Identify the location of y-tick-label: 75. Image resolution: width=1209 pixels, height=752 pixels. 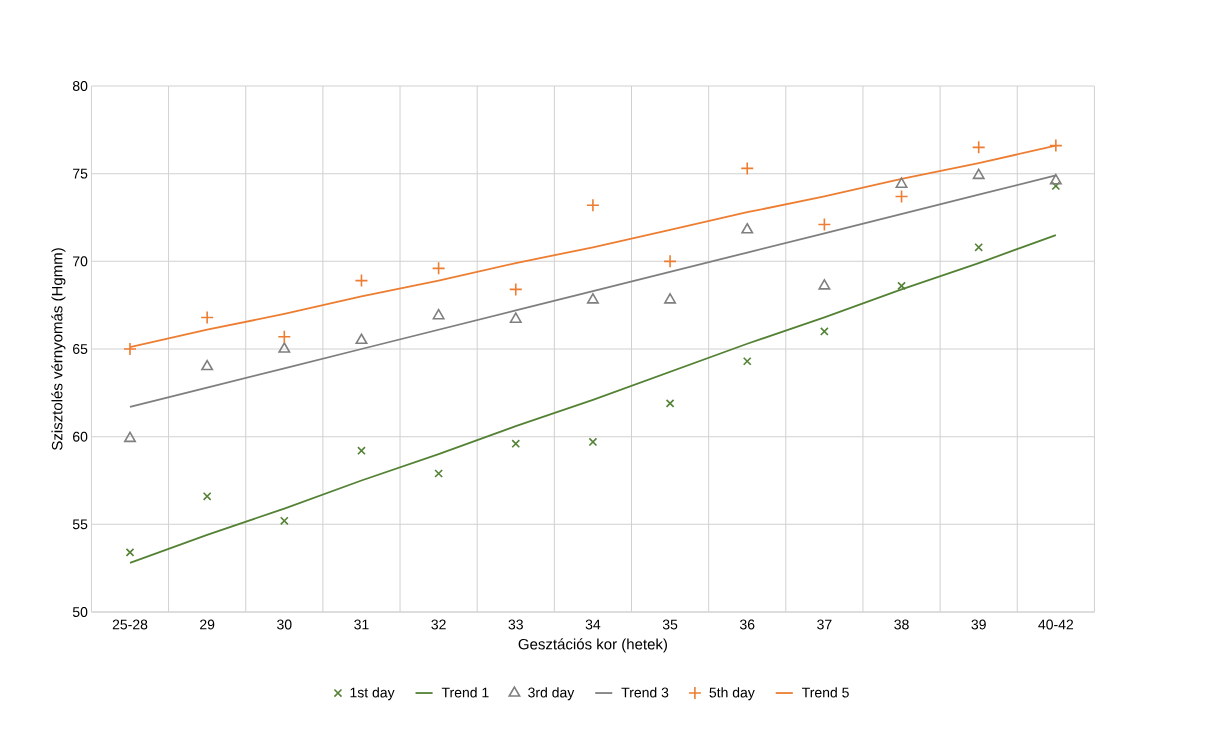
(80, 173).